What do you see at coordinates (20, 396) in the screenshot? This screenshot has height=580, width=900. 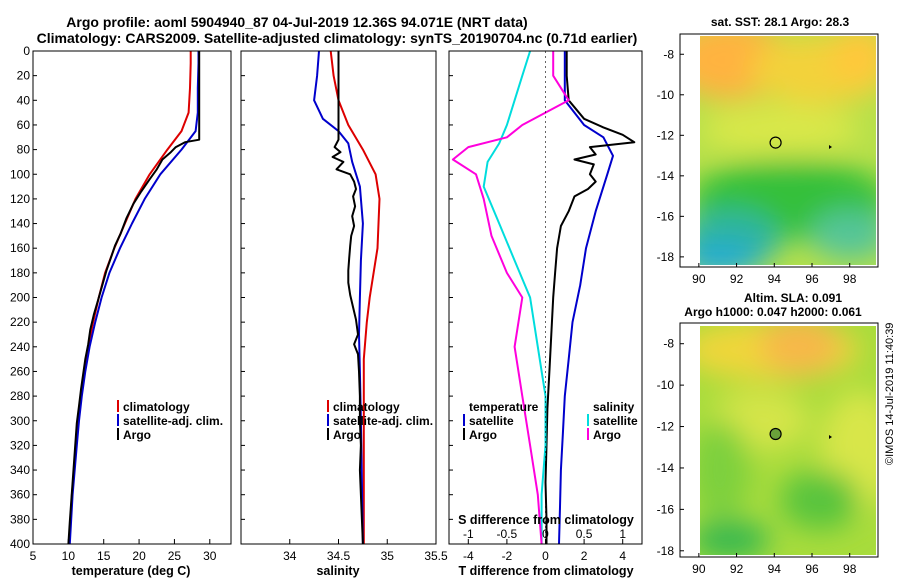 I see `y-tick-label: 280` at bounding box center [20, 396].